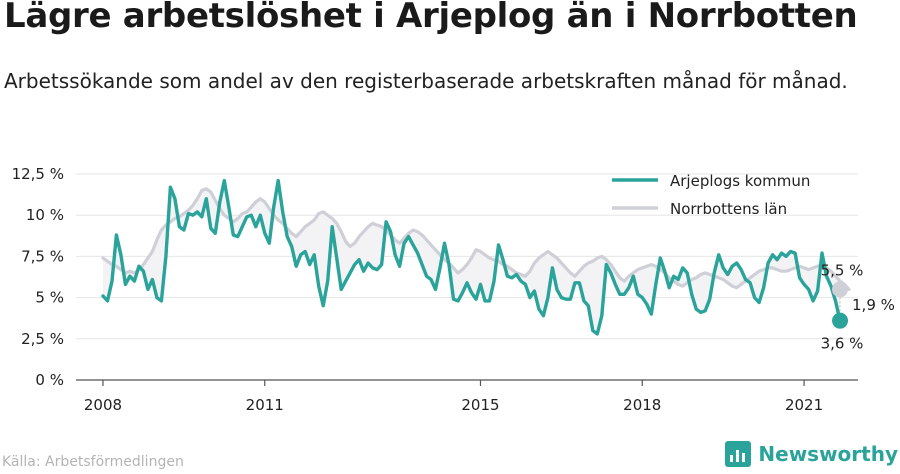 This screenshot has width=900, height=474. I want to click on end-marker-norrbotten, so click(840, 289).